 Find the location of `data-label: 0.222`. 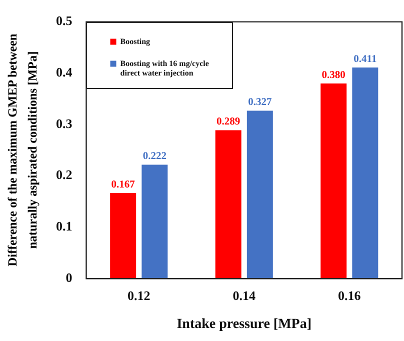

data-label: 0.222 is located at coordinates (154, 156).